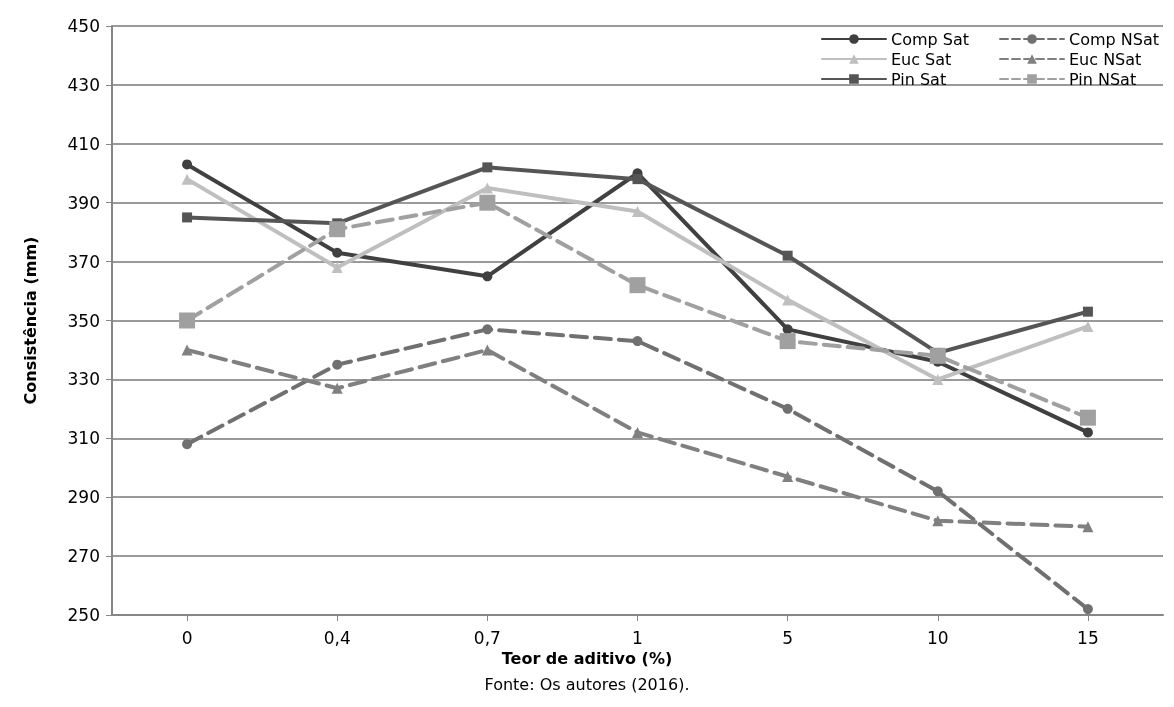 The width and height of the screenshot is (1174, 707). What do you see at coordinates (83, 202) in the screenshot?
I see `y-tick-label: 390` at bounding box center [83, 202].